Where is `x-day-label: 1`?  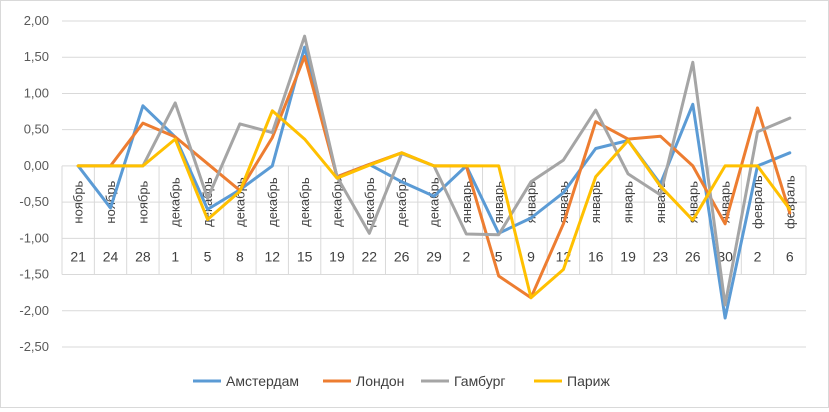
x-day-label: 1 is located at coordinates (175, 256).